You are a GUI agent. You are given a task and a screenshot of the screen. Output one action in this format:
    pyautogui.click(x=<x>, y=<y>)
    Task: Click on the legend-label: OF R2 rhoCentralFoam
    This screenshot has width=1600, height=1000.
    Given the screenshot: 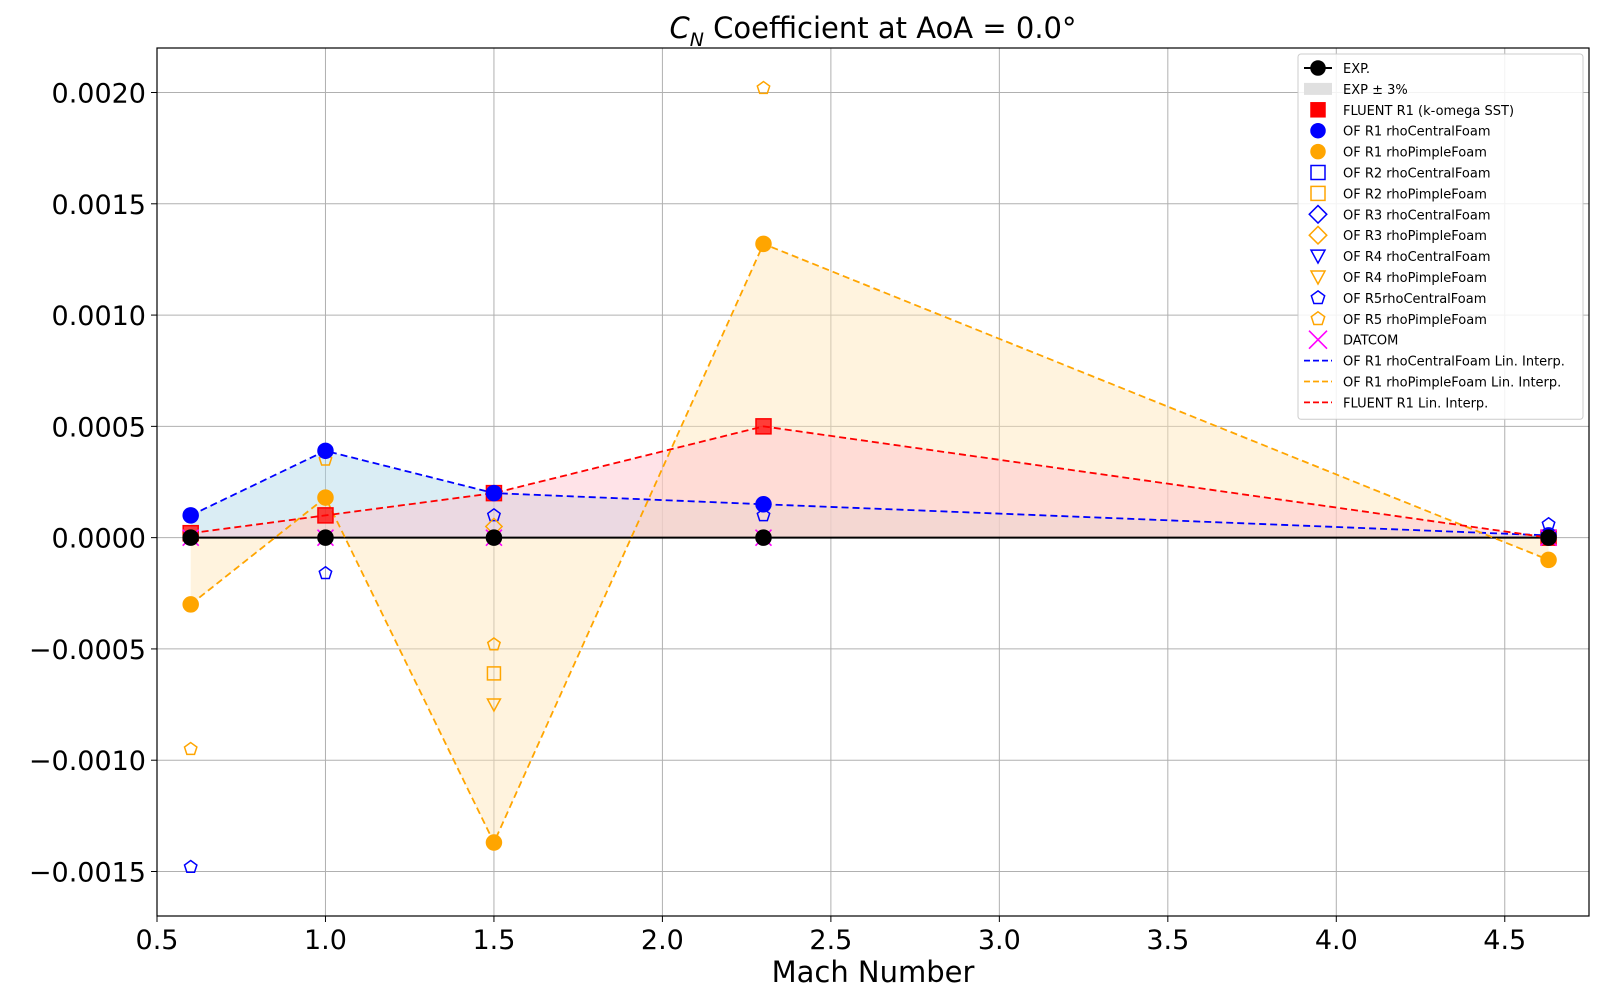 What is the action you would take?
    pyautogui.click(x=1417, y=174)
    